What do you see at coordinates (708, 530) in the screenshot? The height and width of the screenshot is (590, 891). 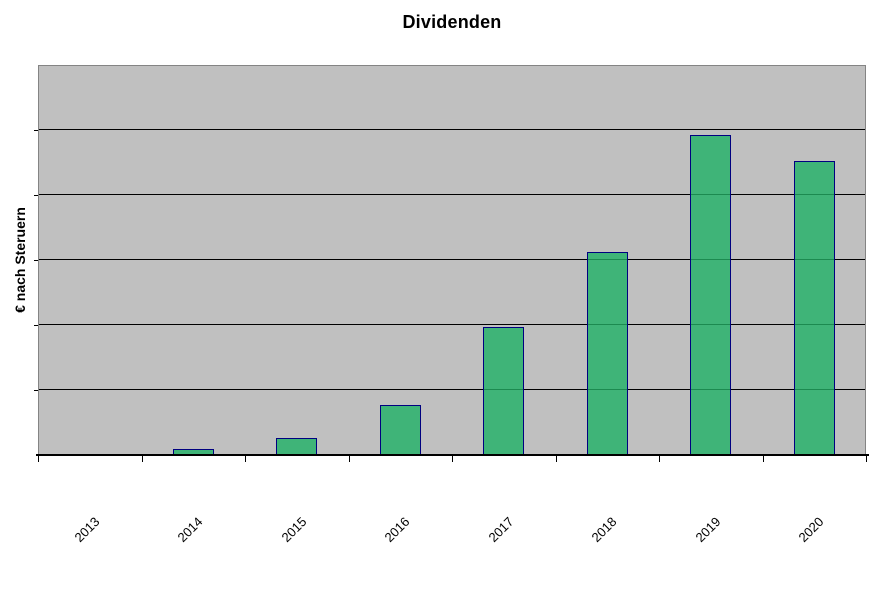 I see `x-tick-label-2019: 2019` at bounding box center [708, 530].